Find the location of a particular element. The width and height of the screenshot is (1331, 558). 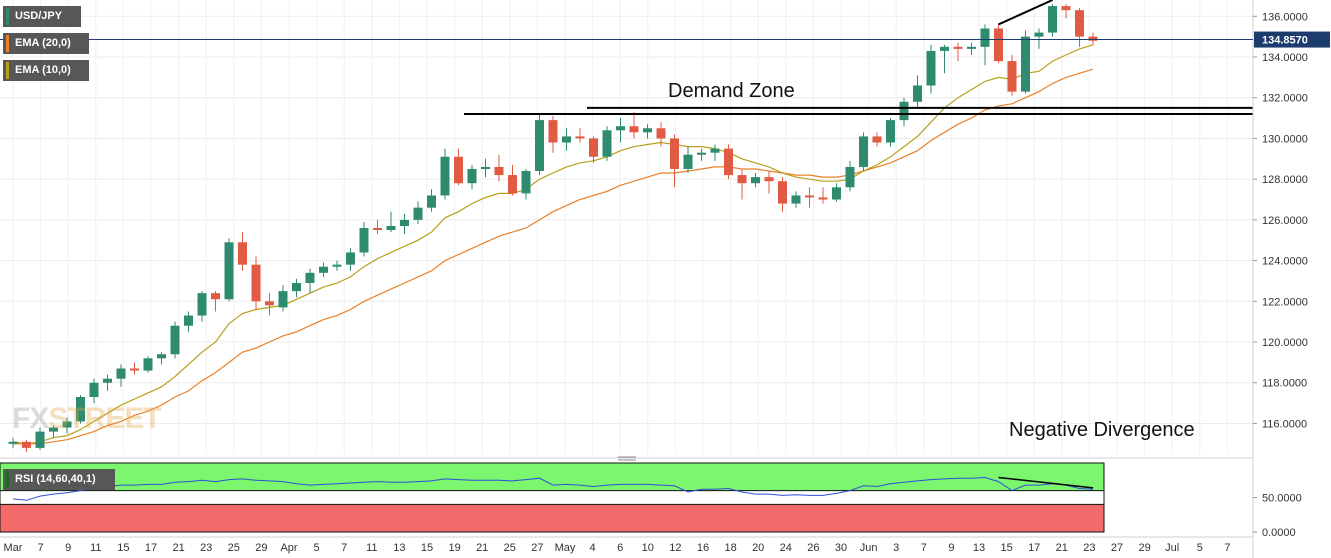

time-tick-label: May is located at coordinates (565, 548).